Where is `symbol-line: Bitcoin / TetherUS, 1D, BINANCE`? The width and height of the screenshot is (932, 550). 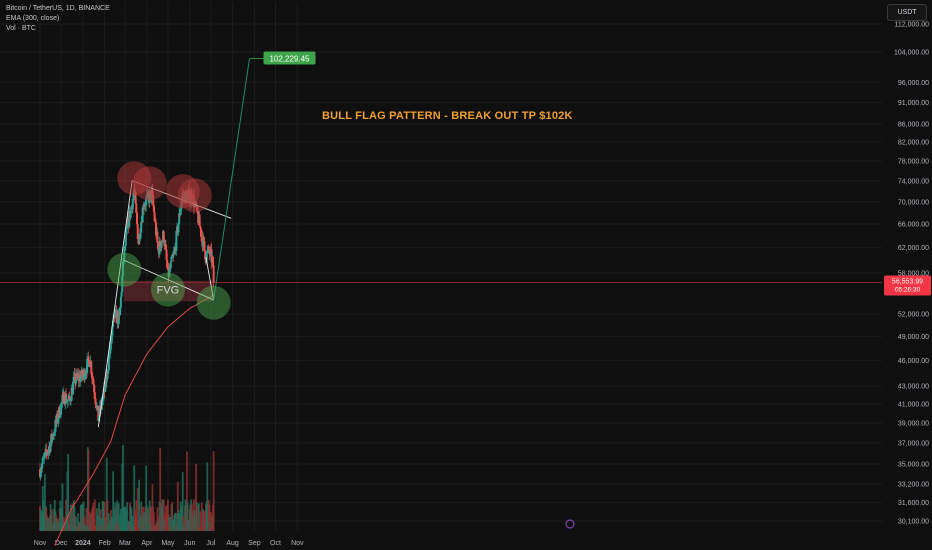 symbol-line: Bitcoin / TetherUS, 1D, BINANCE is located at coordinates (58, 8).